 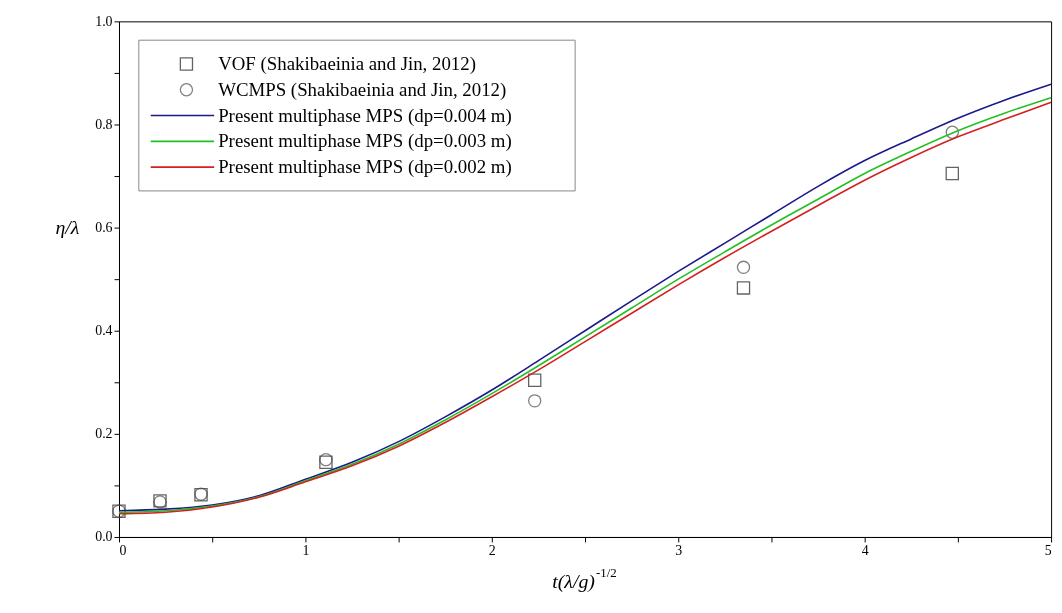 I want to click on y-tick-label: 0.8, so click(x=104, y=124).